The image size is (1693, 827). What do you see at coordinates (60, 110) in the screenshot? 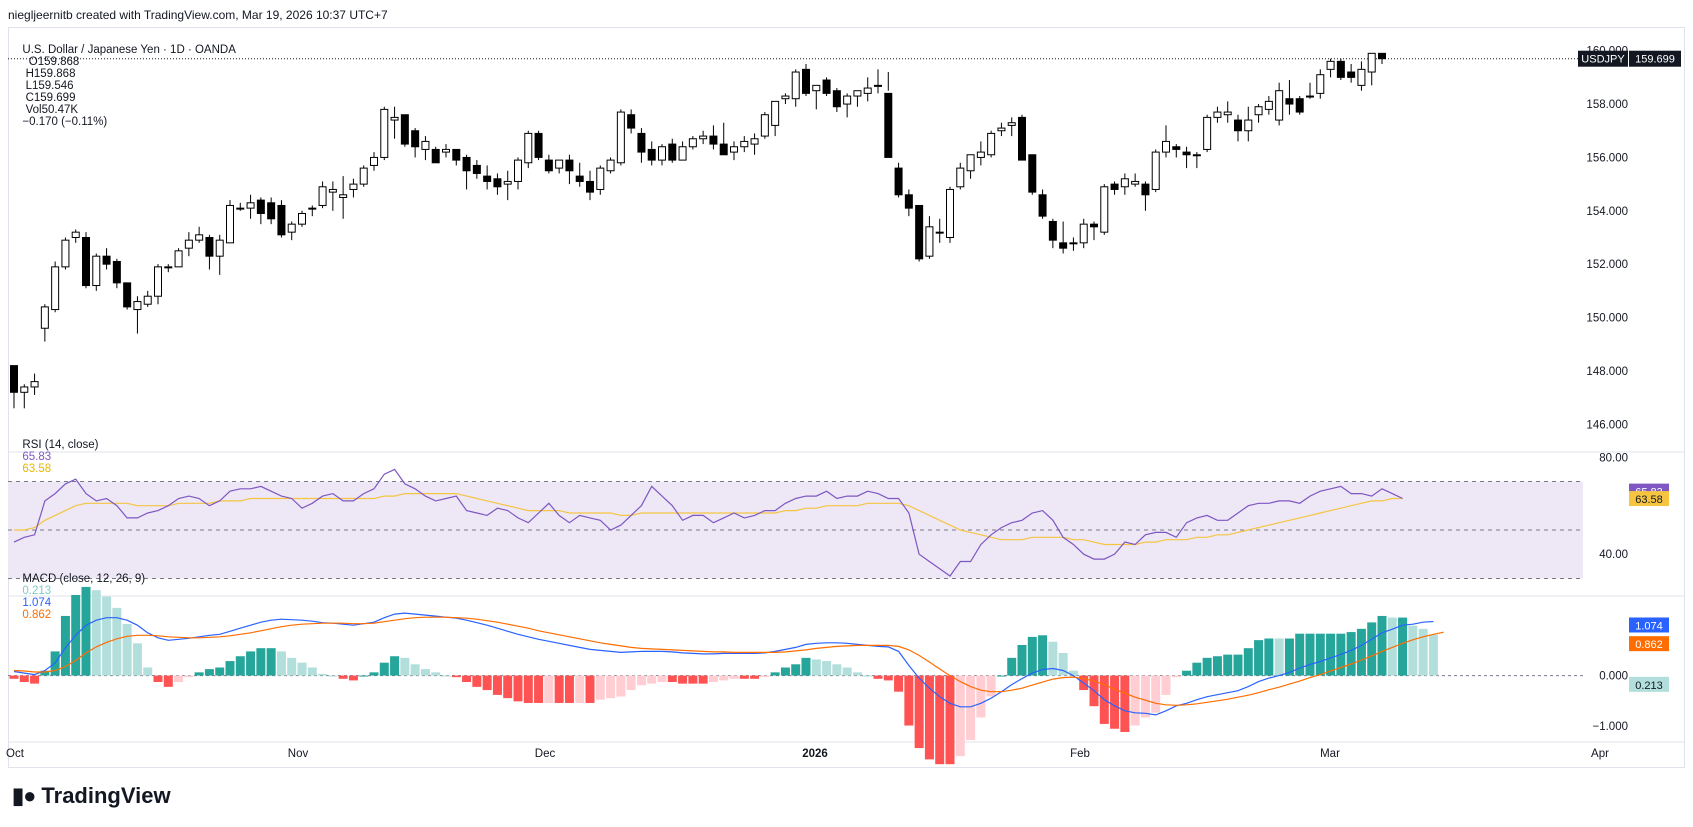
I see `ohlc-vol: 50.47K` at bounding box center [60, 110].